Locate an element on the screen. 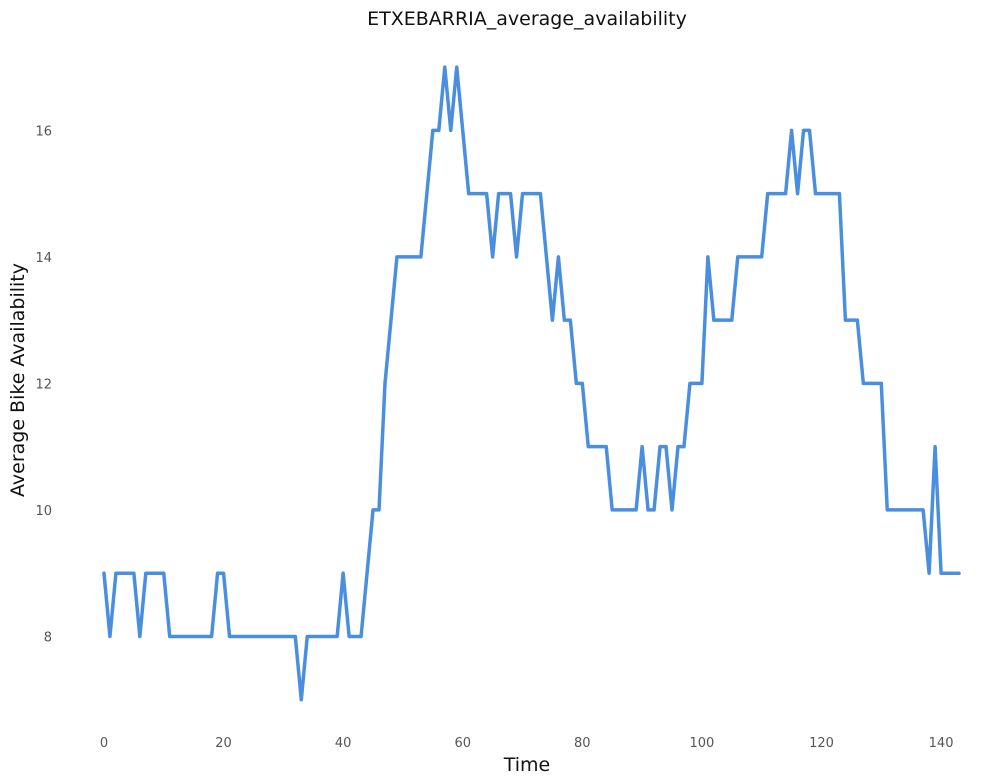 Image resolution: width=1005 pixels, height=784 pixels. y-axis-ticks: 8 10 12 14 16 is located at coordinates (43, 384).